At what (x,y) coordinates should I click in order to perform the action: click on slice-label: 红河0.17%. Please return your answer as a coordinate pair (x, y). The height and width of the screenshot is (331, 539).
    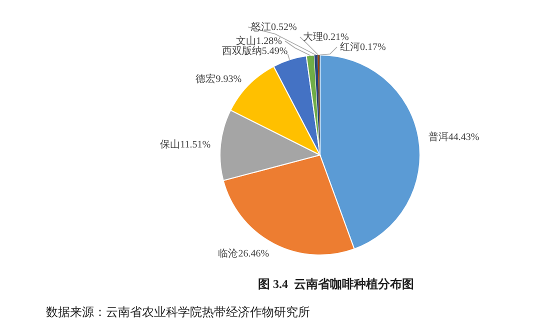
    Looking at the image, I should click on (363, 47).